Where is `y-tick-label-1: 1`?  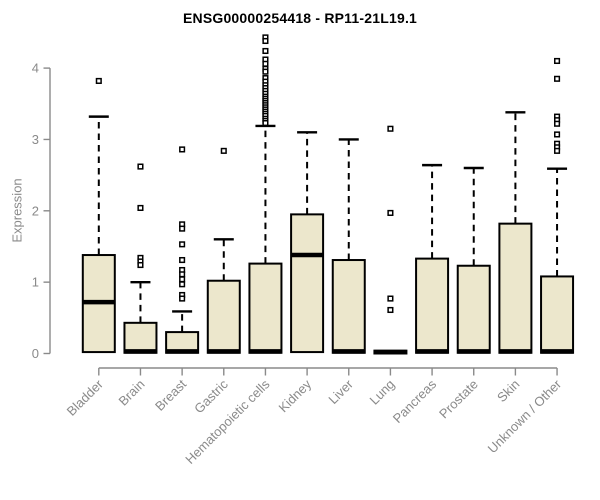
y-tick-label-1: 1 is located at coordinates (35, 282).